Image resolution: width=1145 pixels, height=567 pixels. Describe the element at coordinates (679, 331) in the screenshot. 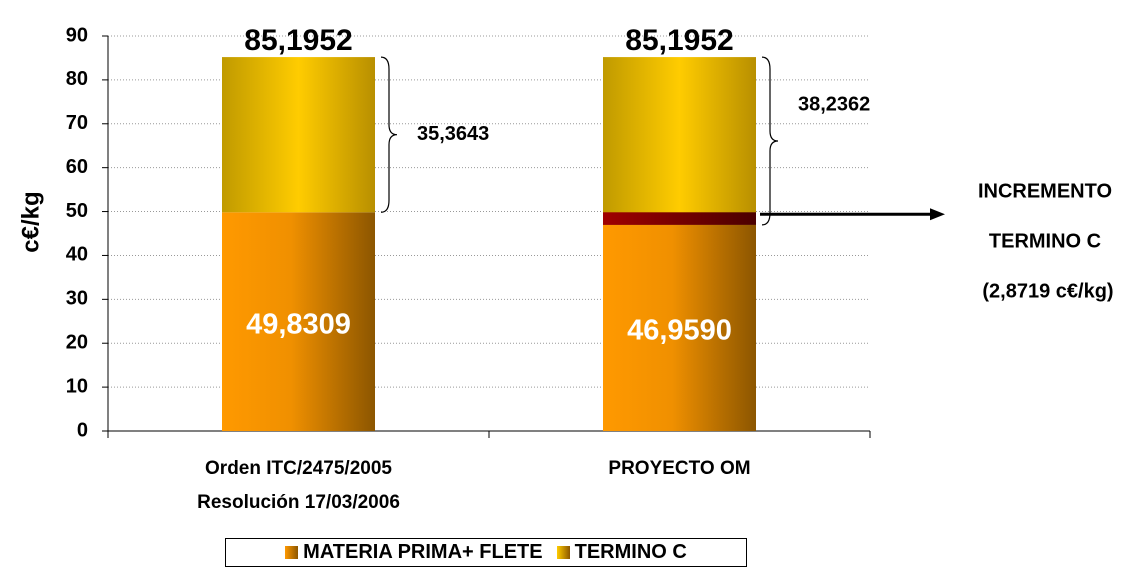

I see `bar-value-label: 46,9590` at that location.